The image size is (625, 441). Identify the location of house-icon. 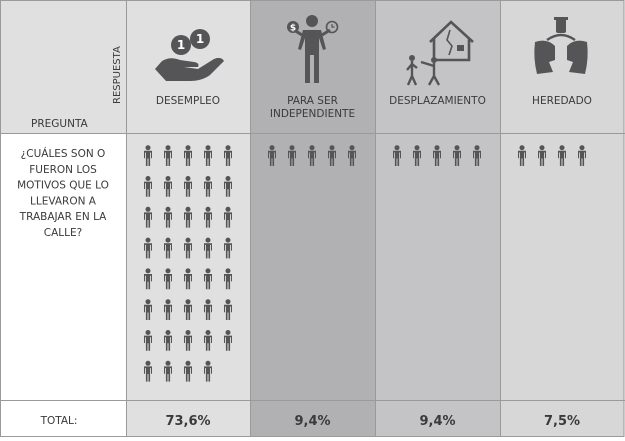
(451, 41).